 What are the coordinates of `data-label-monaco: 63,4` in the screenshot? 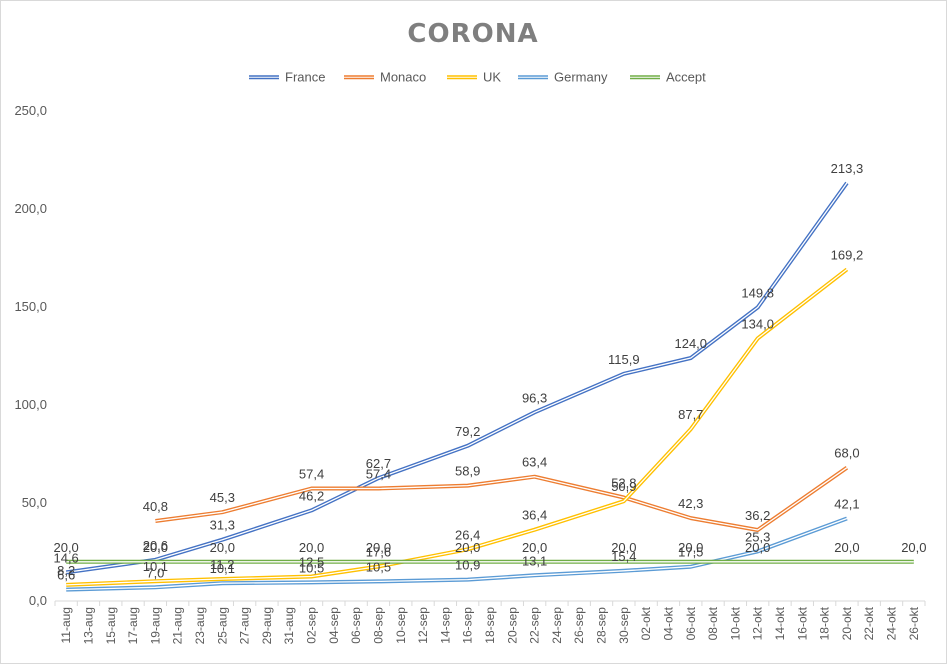 It's located at (534, 462).